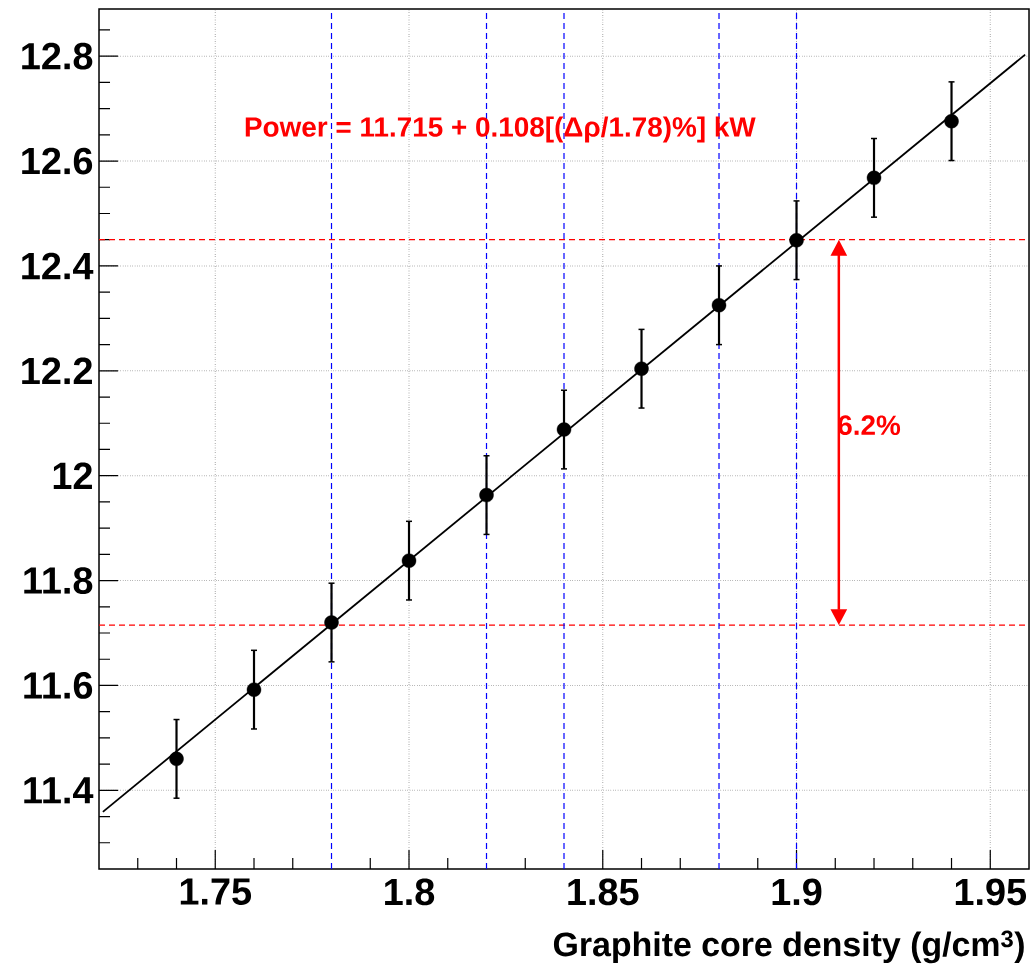 The height and width of the screenshot is (967, 1034). Describe the element at coordinates (58, 581) in the screenshot. I see `y-tick-label: 11.8` at that location.